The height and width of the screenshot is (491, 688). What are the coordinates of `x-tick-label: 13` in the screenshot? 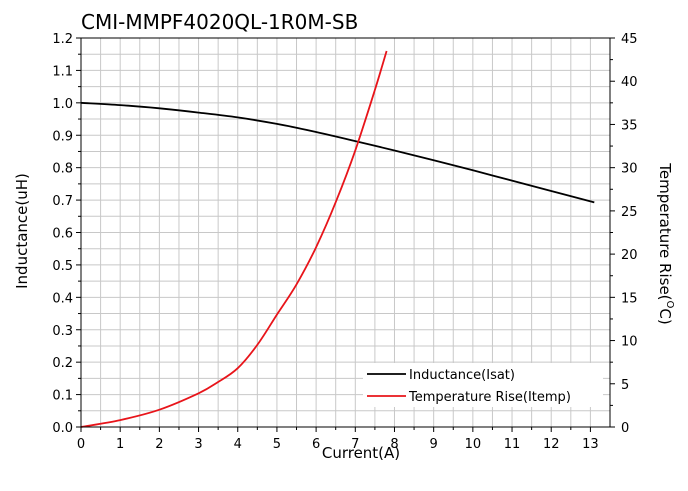 It's located at (590, 444).